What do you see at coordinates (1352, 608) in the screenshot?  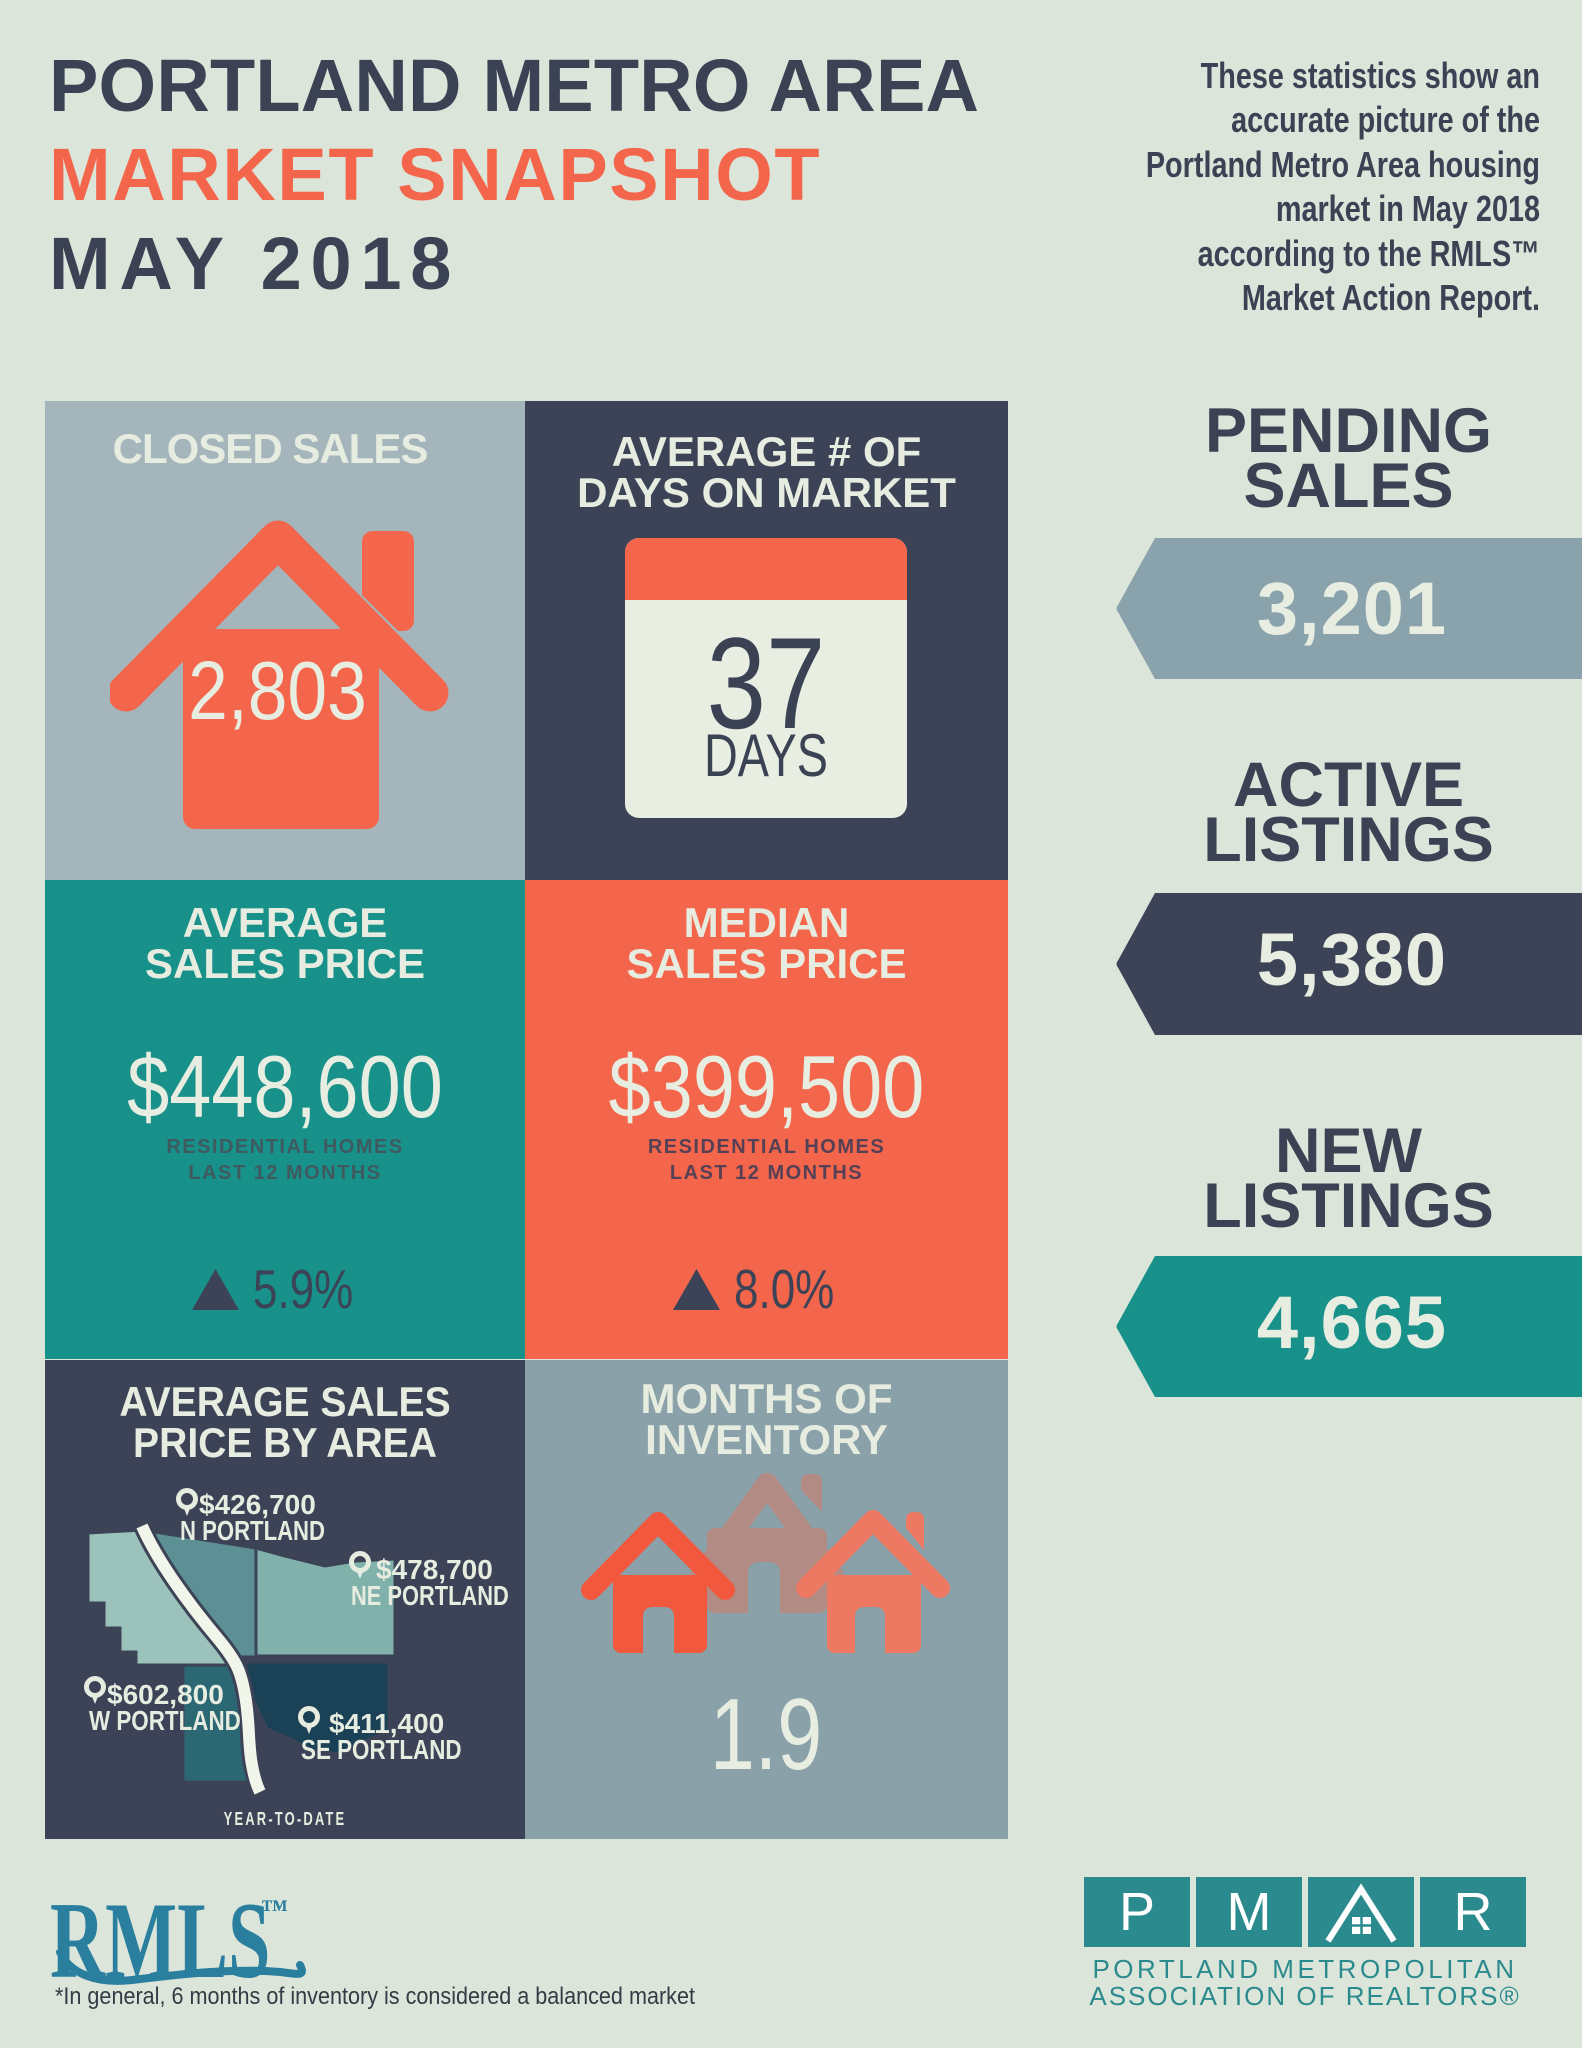 I see `svg-text: 3,201` at bounding box center [1352, 608].